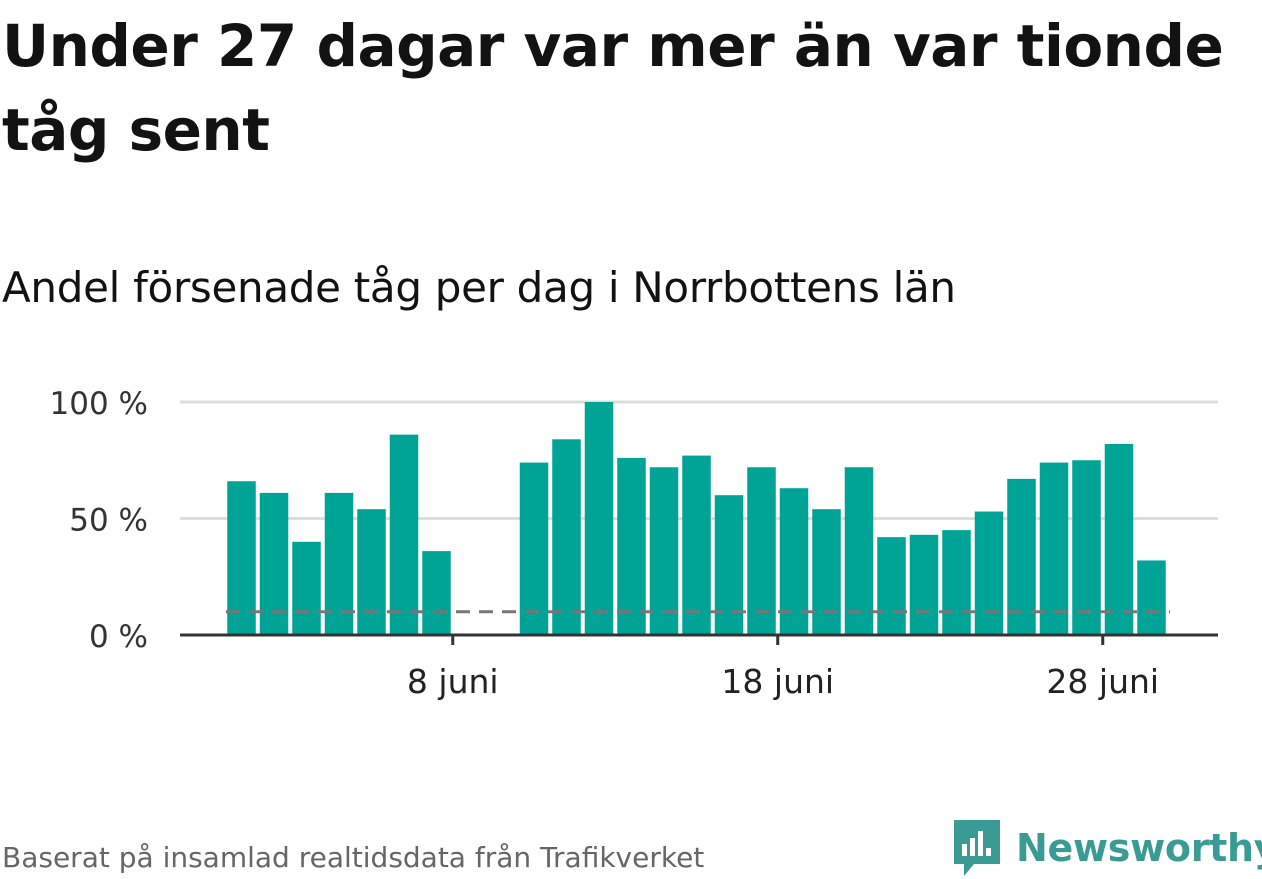 Image resolution: width=1262 pixels, height=879 pixels. What do you see at coordinates (777, 681) in the screenshot?
I see `x-tick-label: 18 juni` at bounding box center [777, 681].